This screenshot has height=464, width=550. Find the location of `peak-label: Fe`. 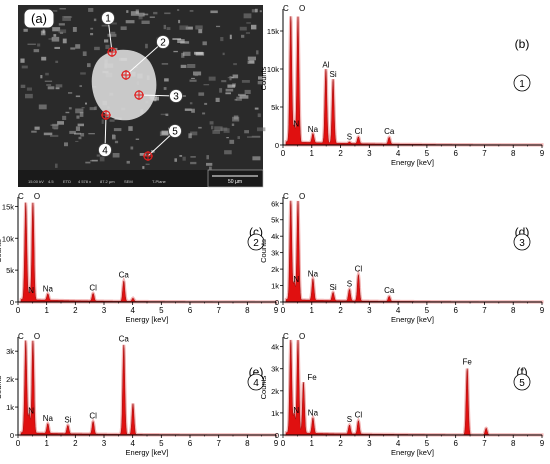

peak-label: Fe is located at coordinates (312, 377).